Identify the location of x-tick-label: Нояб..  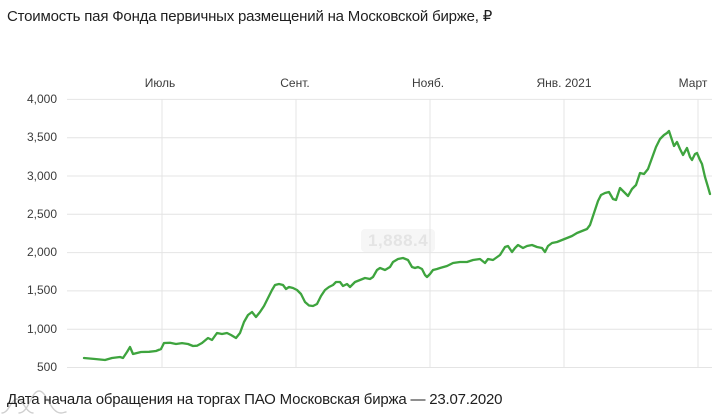
(428, 83).